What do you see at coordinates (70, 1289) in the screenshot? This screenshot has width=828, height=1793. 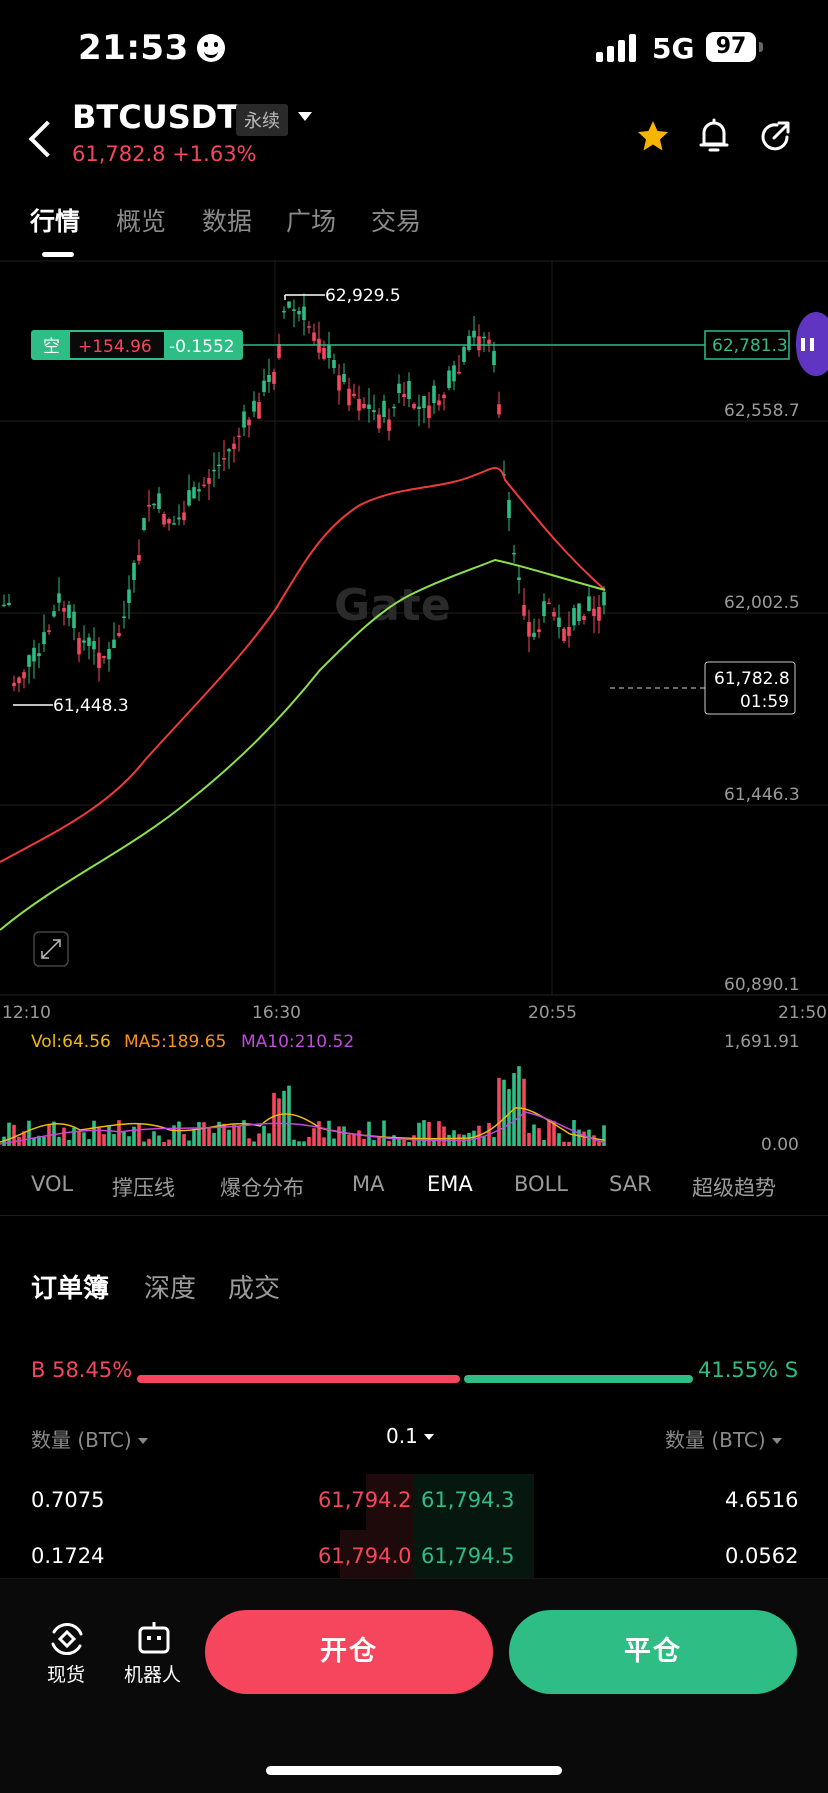 I see `tab-orderbook: 订单簿` at bounding box center [70, 1289].